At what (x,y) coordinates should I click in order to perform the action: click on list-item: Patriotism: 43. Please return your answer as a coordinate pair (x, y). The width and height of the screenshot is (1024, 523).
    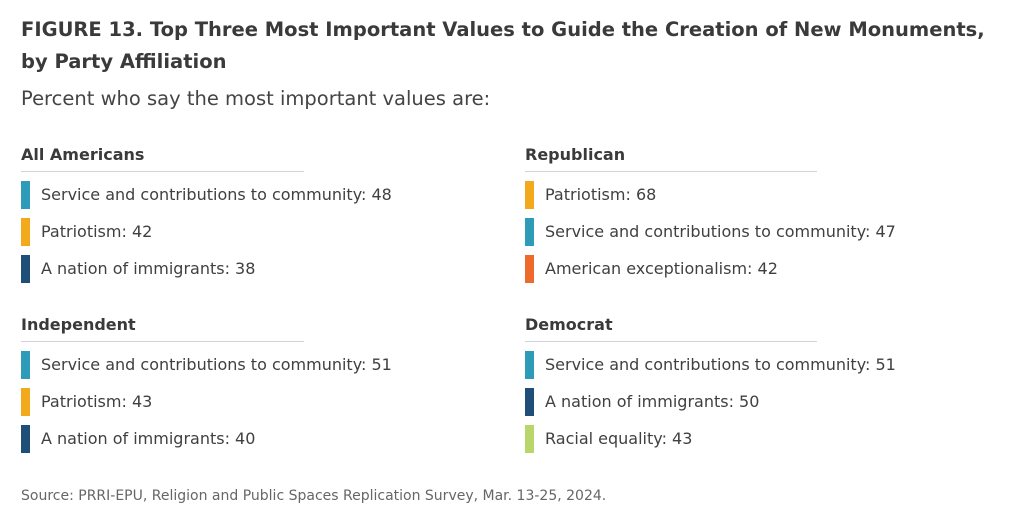
    Looking at the image, I should click on (231, 402).